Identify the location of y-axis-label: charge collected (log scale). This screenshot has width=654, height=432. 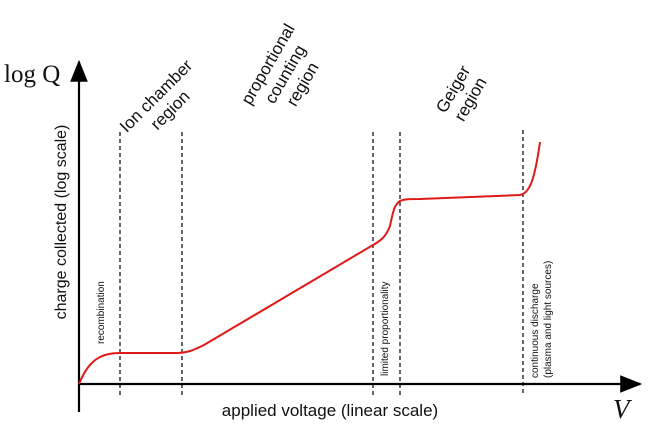
(61, 222).